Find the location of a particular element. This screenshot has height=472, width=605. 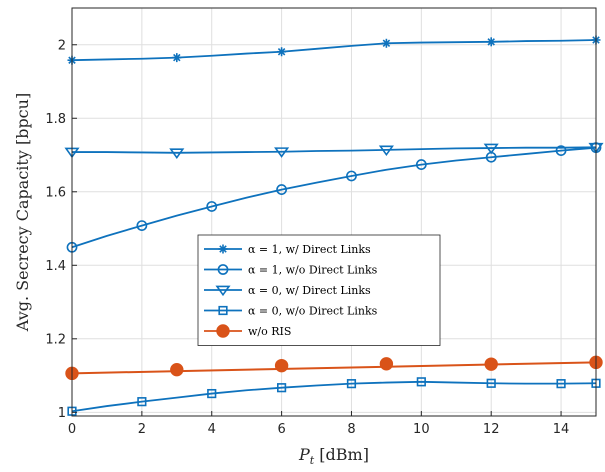

legend-label: α = 0, w/ Direct Links is located at coordinates (309, 290).